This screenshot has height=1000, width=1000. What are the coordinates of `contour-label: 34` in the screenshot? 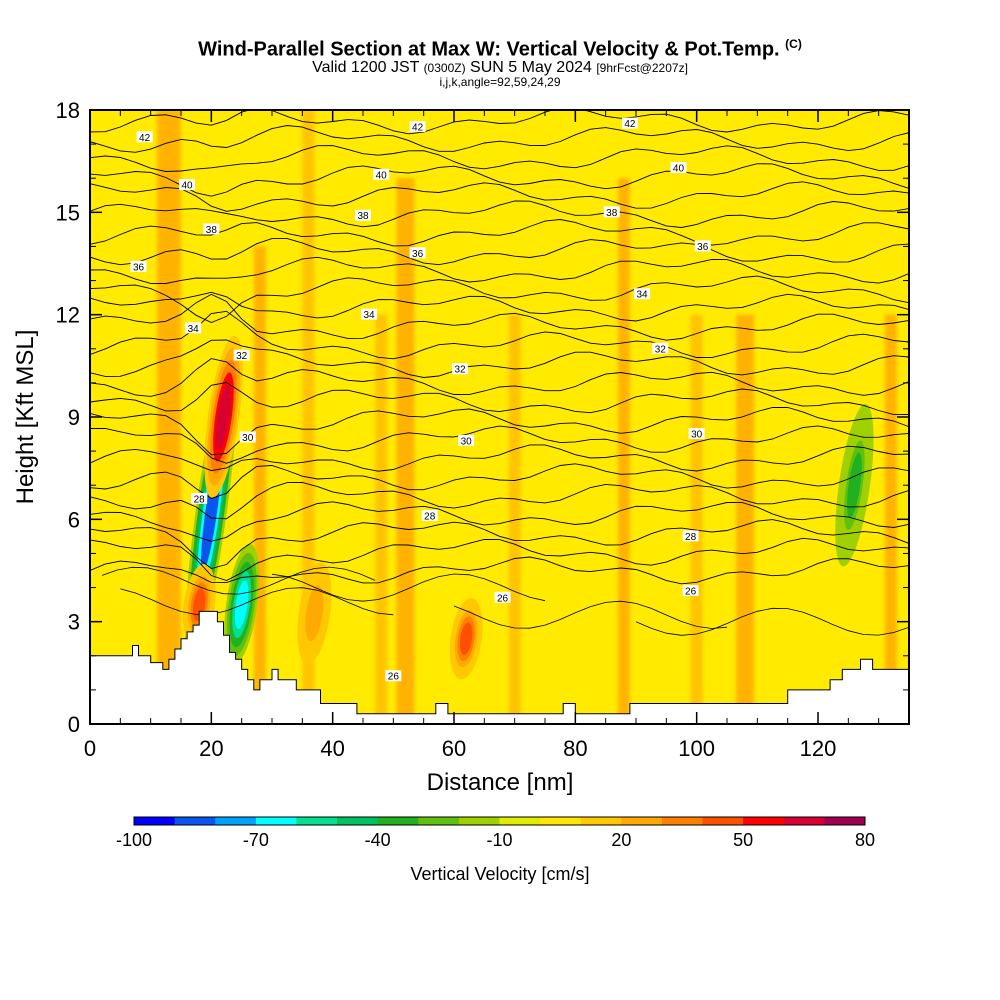 It's located at (193, 328).